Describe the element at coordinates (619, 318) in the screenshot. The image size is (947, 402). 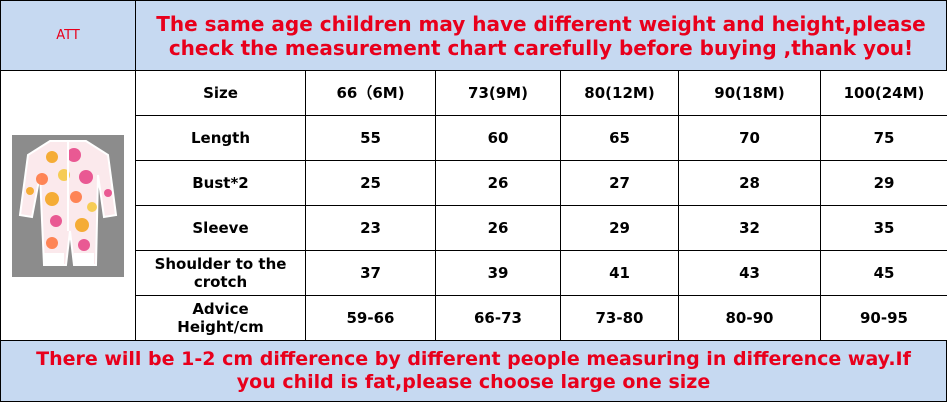
I see `table-cell: 73-80` at that location.